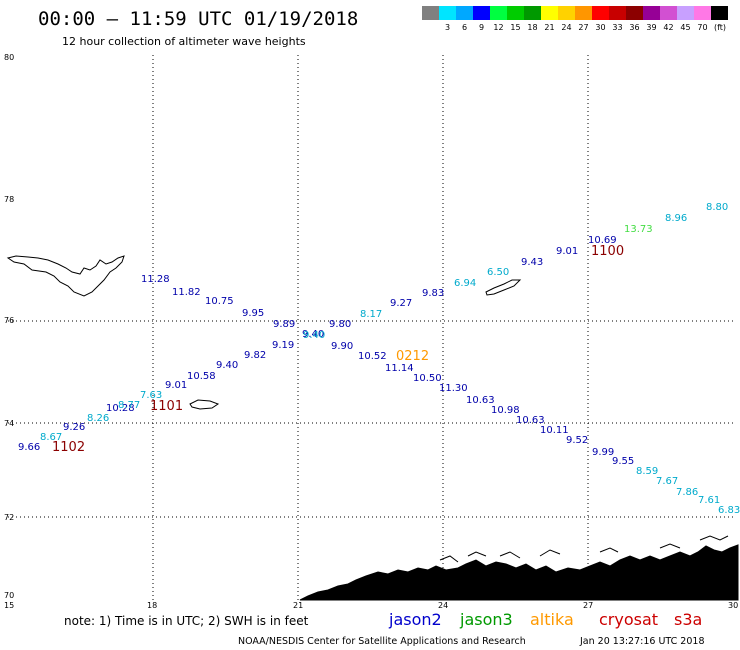 This screenshot has height=650, width=740. I want to click on wave-height-label: 9.95, so click(253, 313).